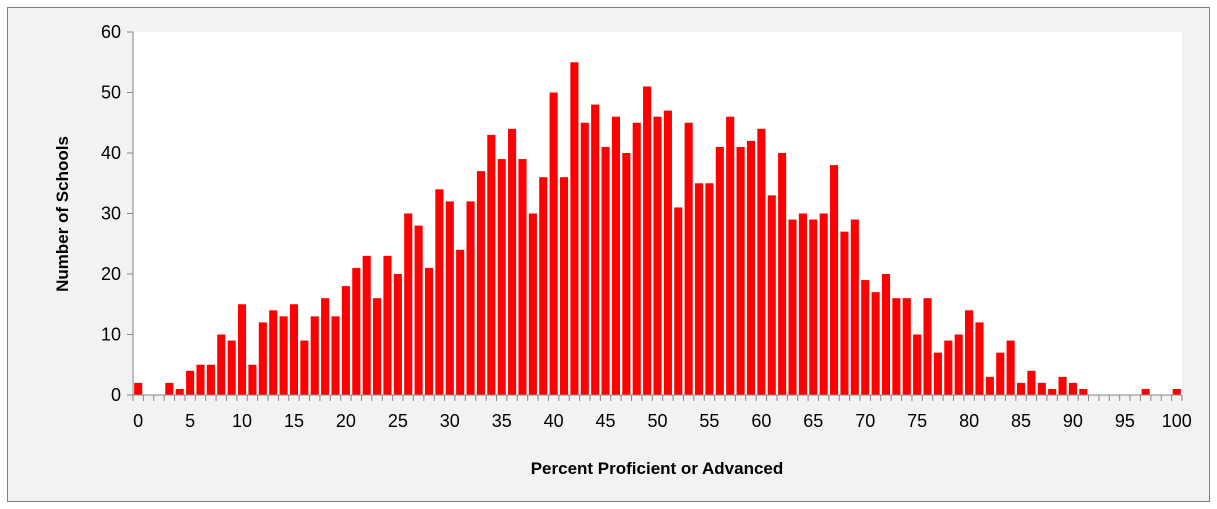  Describe the element at coordinates (657, 468) in the screenshot. I see `x-axis-title: Percent Proficient or Advanced` at that location.